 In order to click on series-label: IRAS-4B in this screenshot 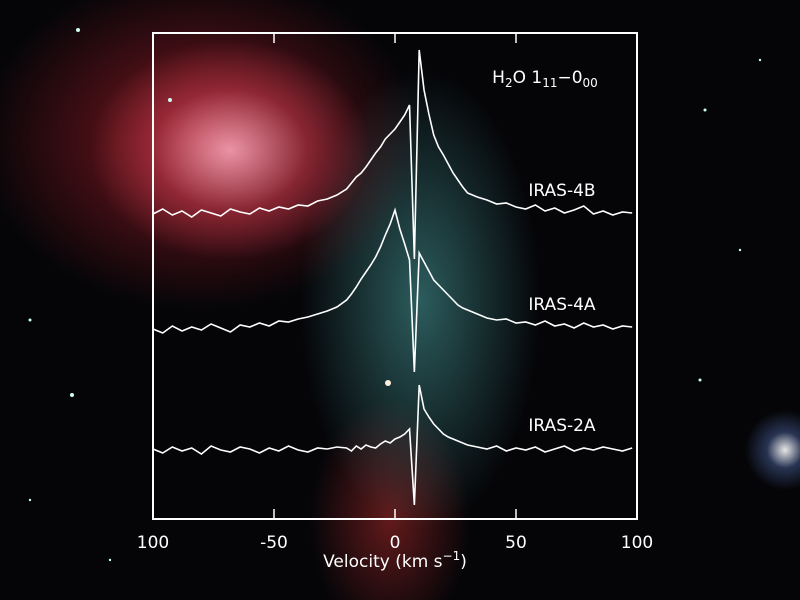, I will do `click(561, 191)`.